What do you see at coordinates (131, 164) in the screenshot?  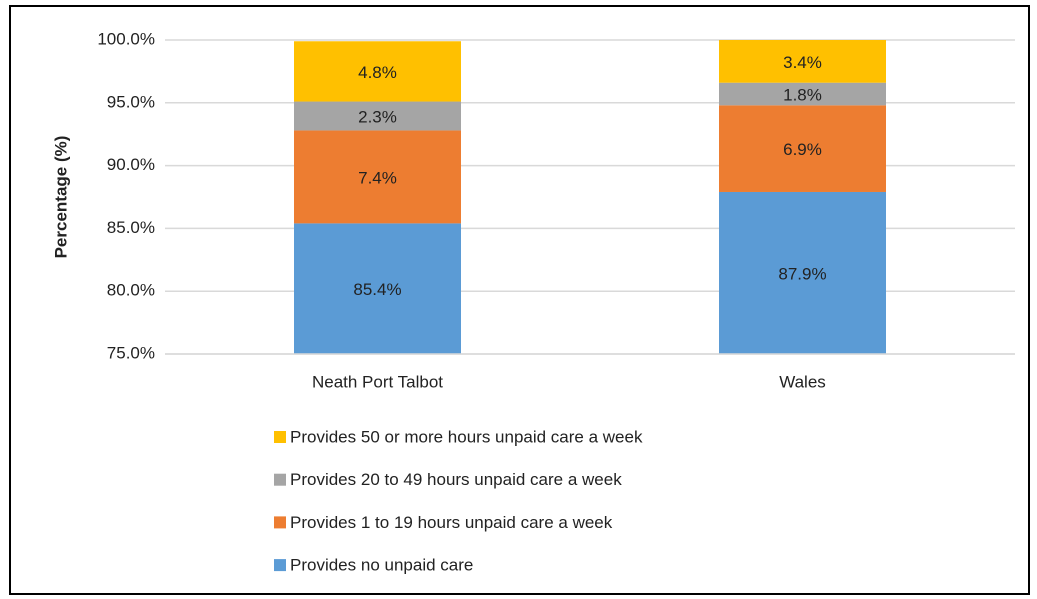 I see `y-tick-label: 90.0%` at bounding box center [131, 164].